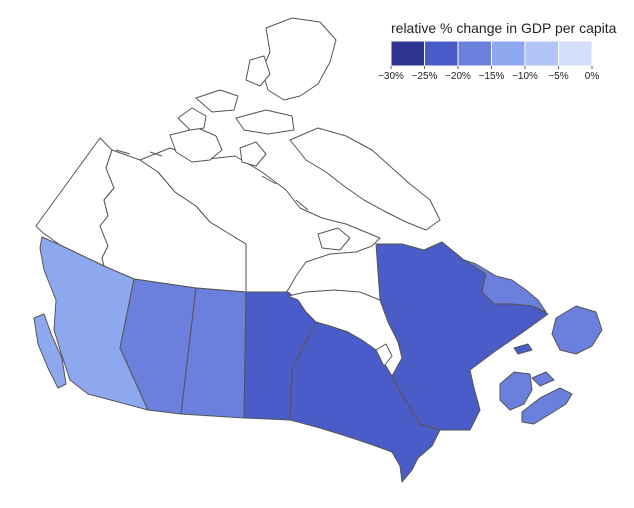 The height and width of the screenshot is (508, 634). Describe the element at coordinates (384, 355) in the screenshot. I see `james-bay-water` at that location.